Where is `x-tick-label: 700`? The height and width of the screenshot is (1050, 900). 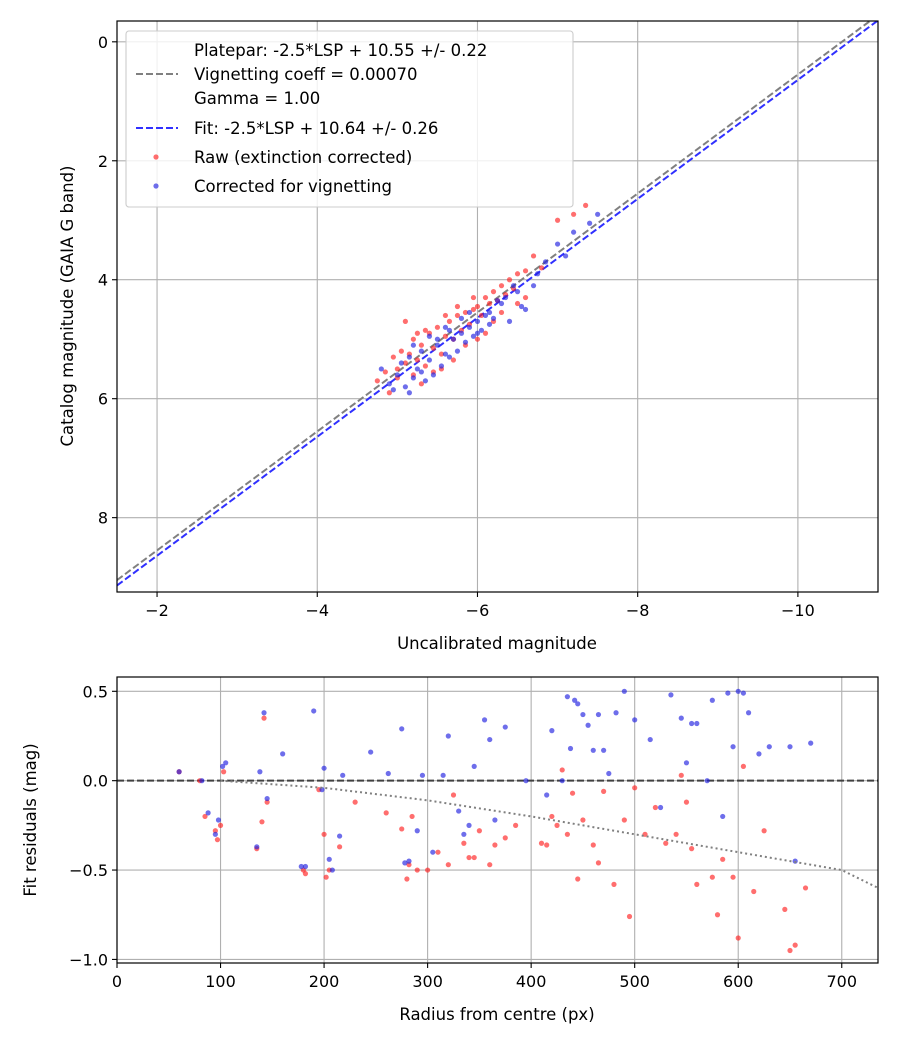
x-tick-label: 700 is located at coordinates (841, 981).